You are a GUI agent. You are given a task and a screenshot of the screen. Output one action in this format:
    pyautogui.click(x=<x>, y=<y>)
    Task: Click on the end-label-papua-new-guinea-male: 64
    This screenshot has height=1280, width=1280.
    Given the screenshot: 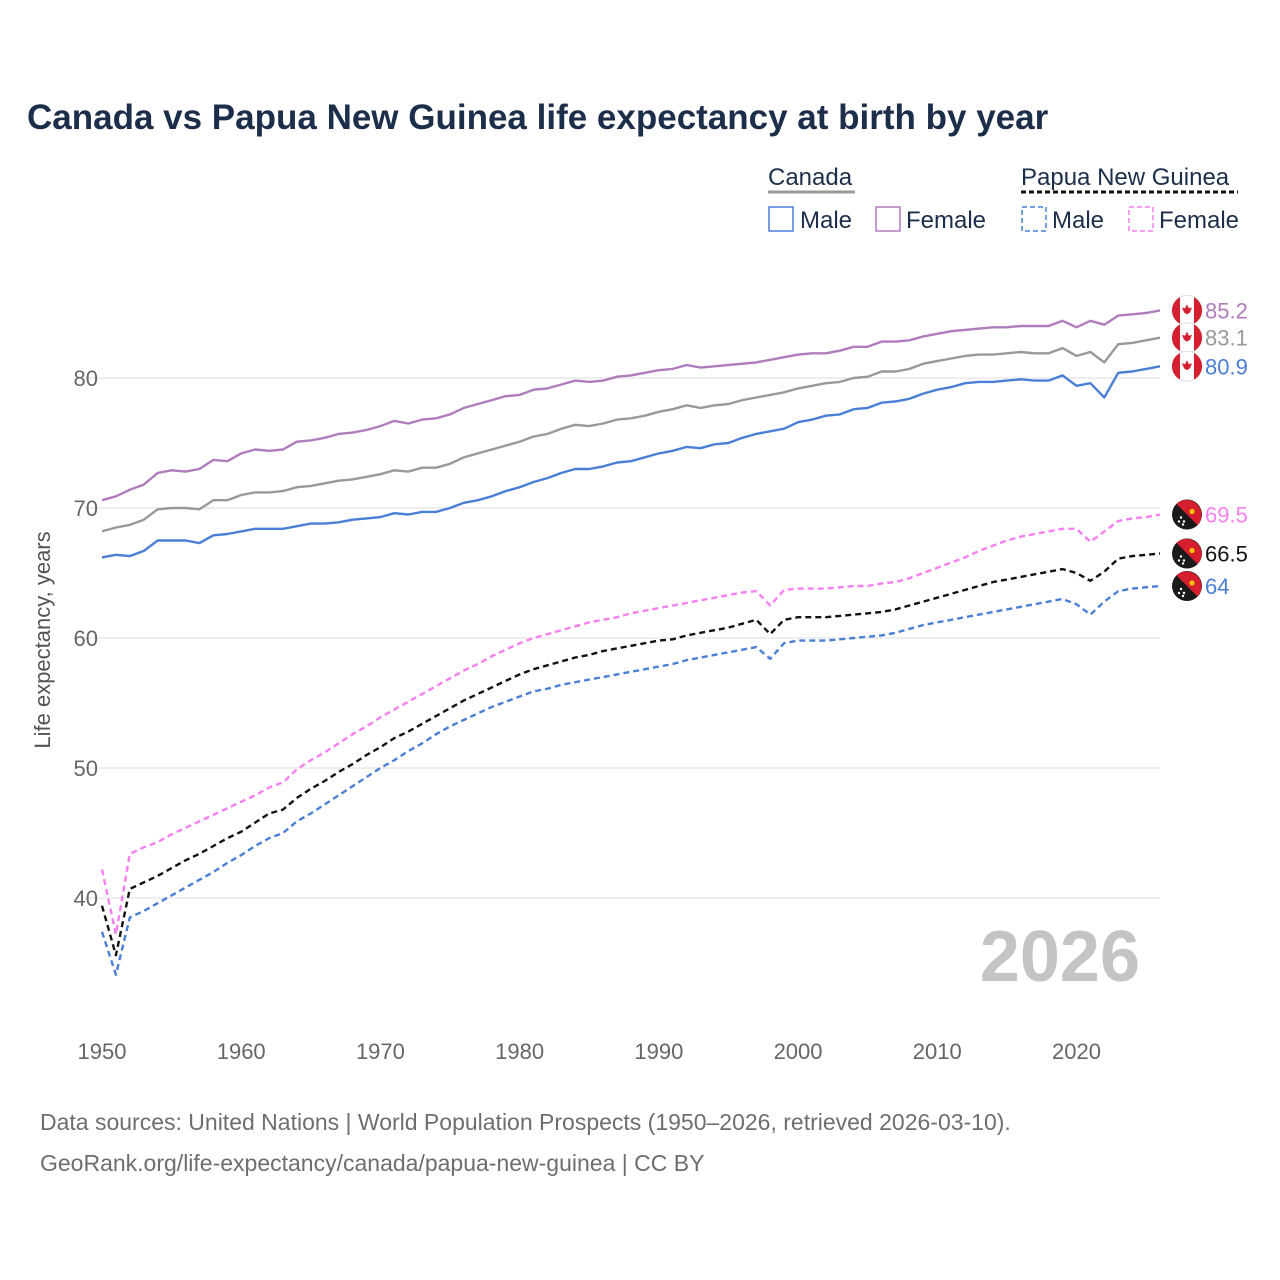 What is the action you would take?
    pyautogui.click(x=1217, y=586)
    